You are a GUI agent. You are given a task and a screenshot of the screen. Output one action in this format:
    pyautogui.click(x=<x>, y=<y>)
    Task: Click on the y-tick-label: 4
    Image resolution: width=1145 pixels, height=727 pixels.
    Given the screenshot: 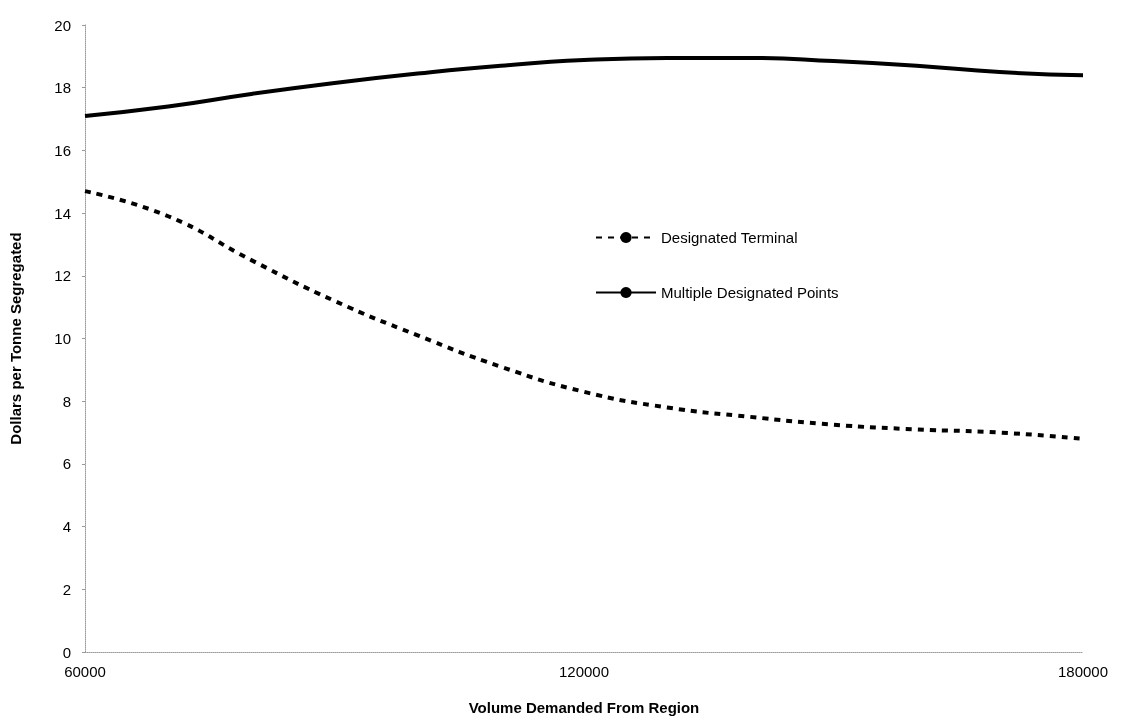 What is the action you would take?
    pyautogui.click(x=66, y=527)
    